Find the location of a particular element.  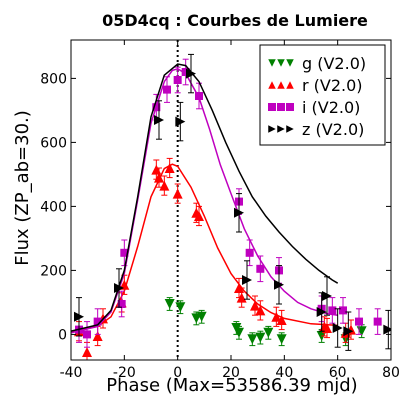

legend-label-g: g (V2.0) is located at coordinates (334, 63).